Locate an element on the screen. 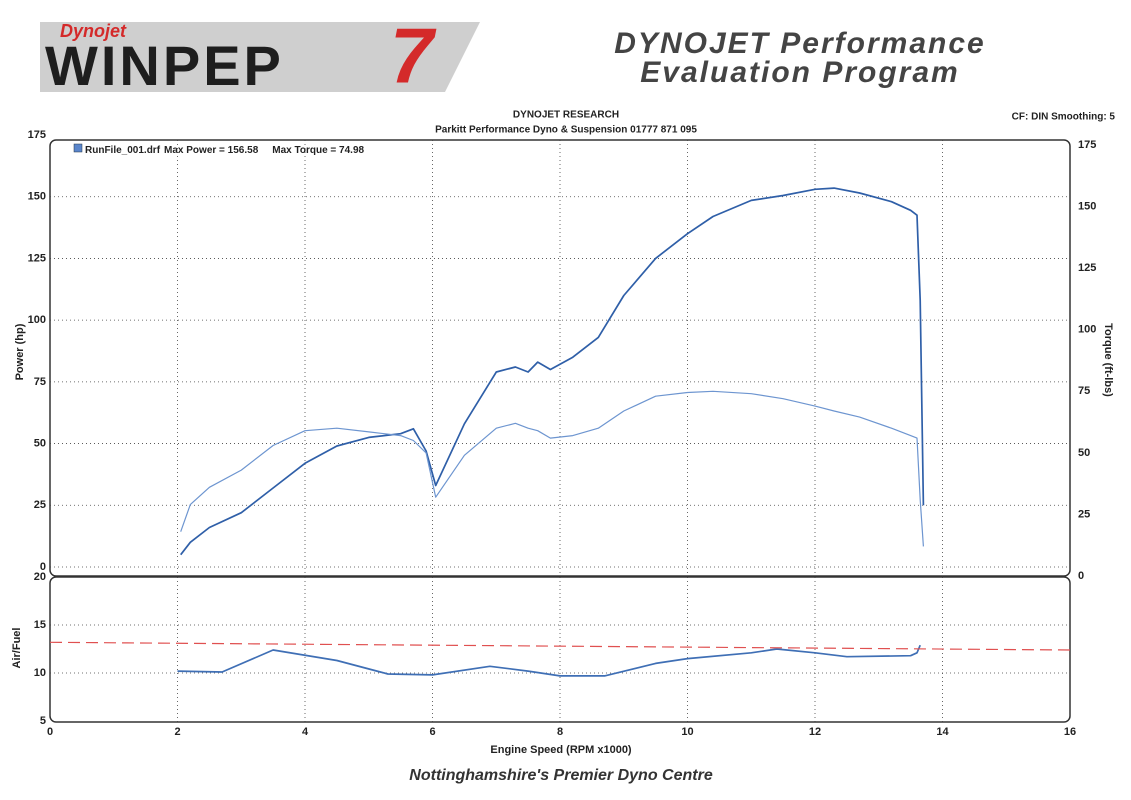 The height and width of the screenshot is (800, 1131). logo-brand: Dynojet is located at coordinates (93, 31).